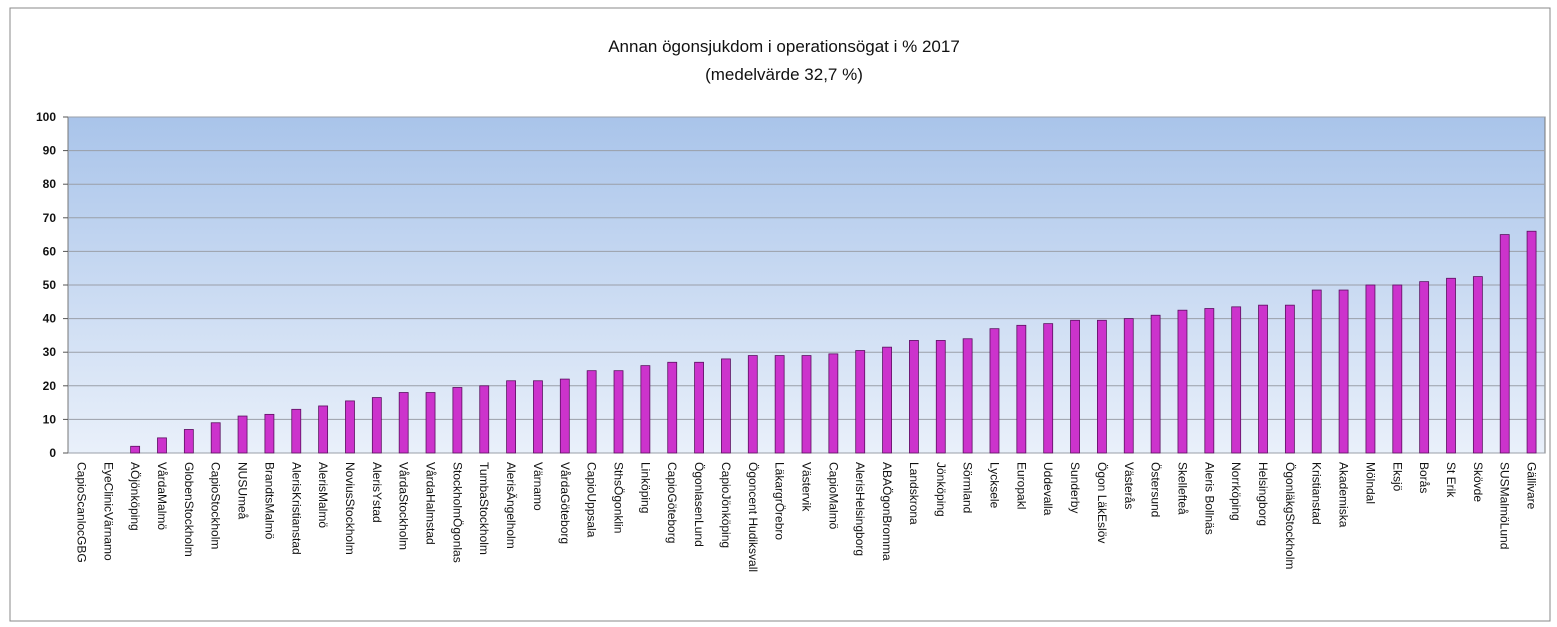 This screenshot has width=1557, height=627. Describe the element at coordinates (350, 508) in the screenshot. I see `x-tick-label: NoviusStockholm` at that location.